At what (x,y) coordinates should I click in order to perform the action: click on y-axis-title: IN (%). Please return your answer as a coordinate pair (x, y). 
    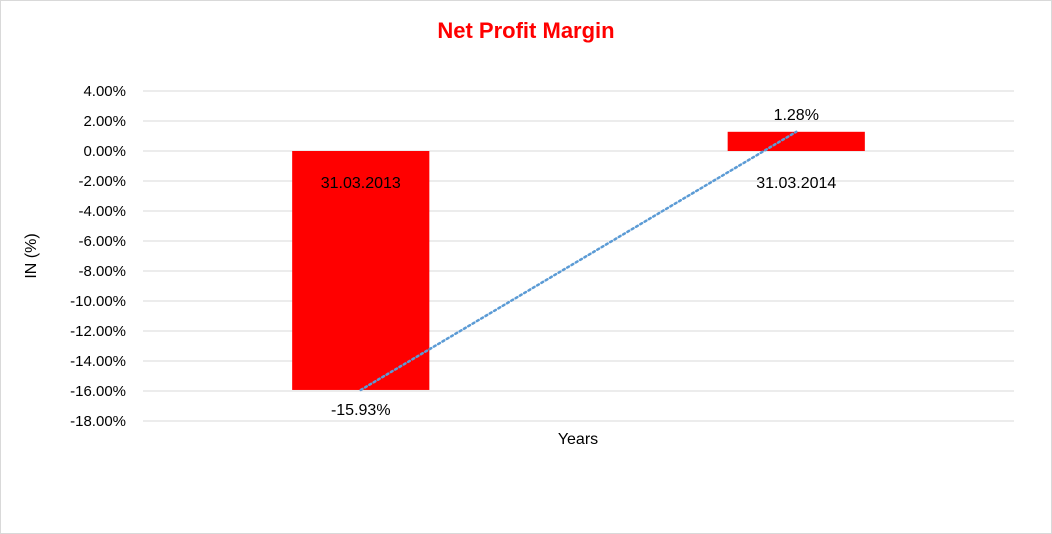
    Looking at the image, I should click on (31, 255).